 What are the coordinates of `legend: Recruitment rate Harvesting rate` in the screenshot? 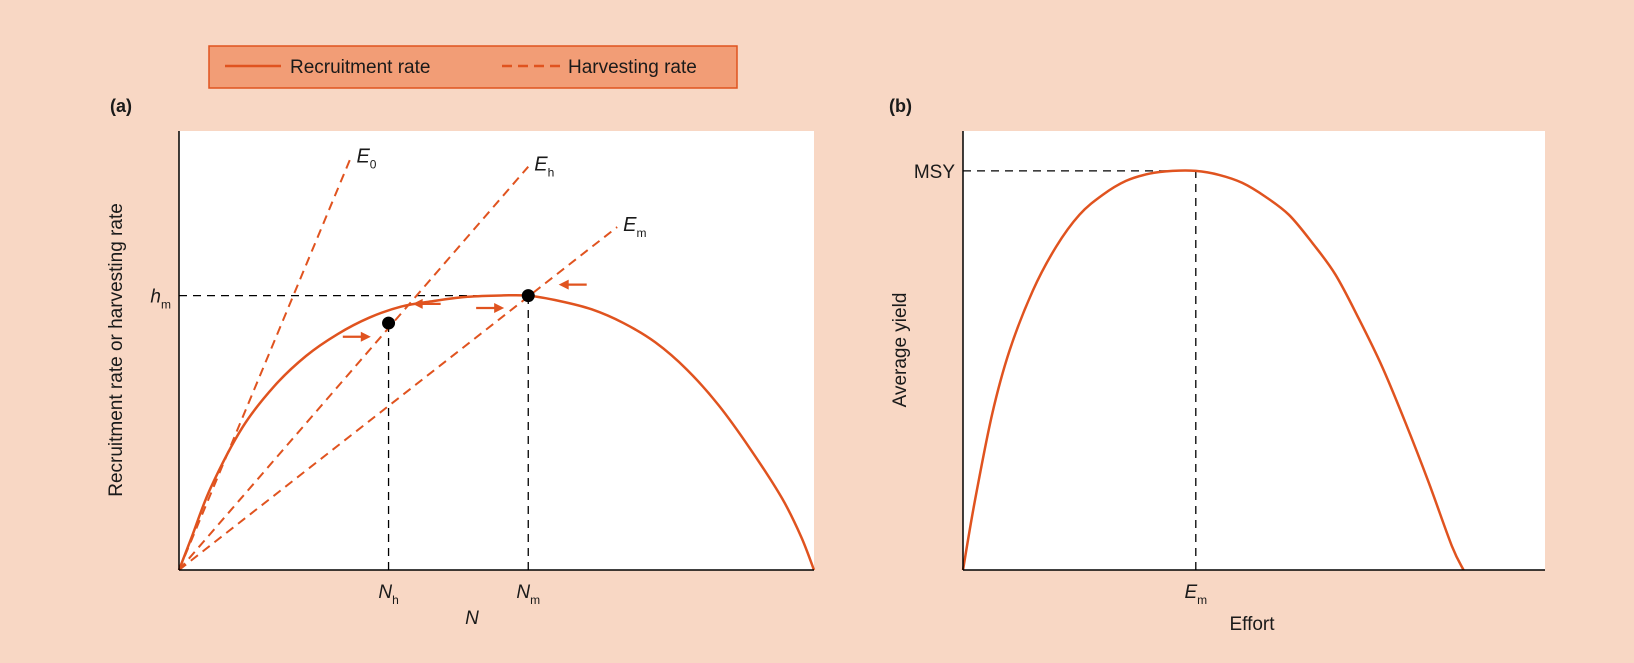 It's located at (473, 67).